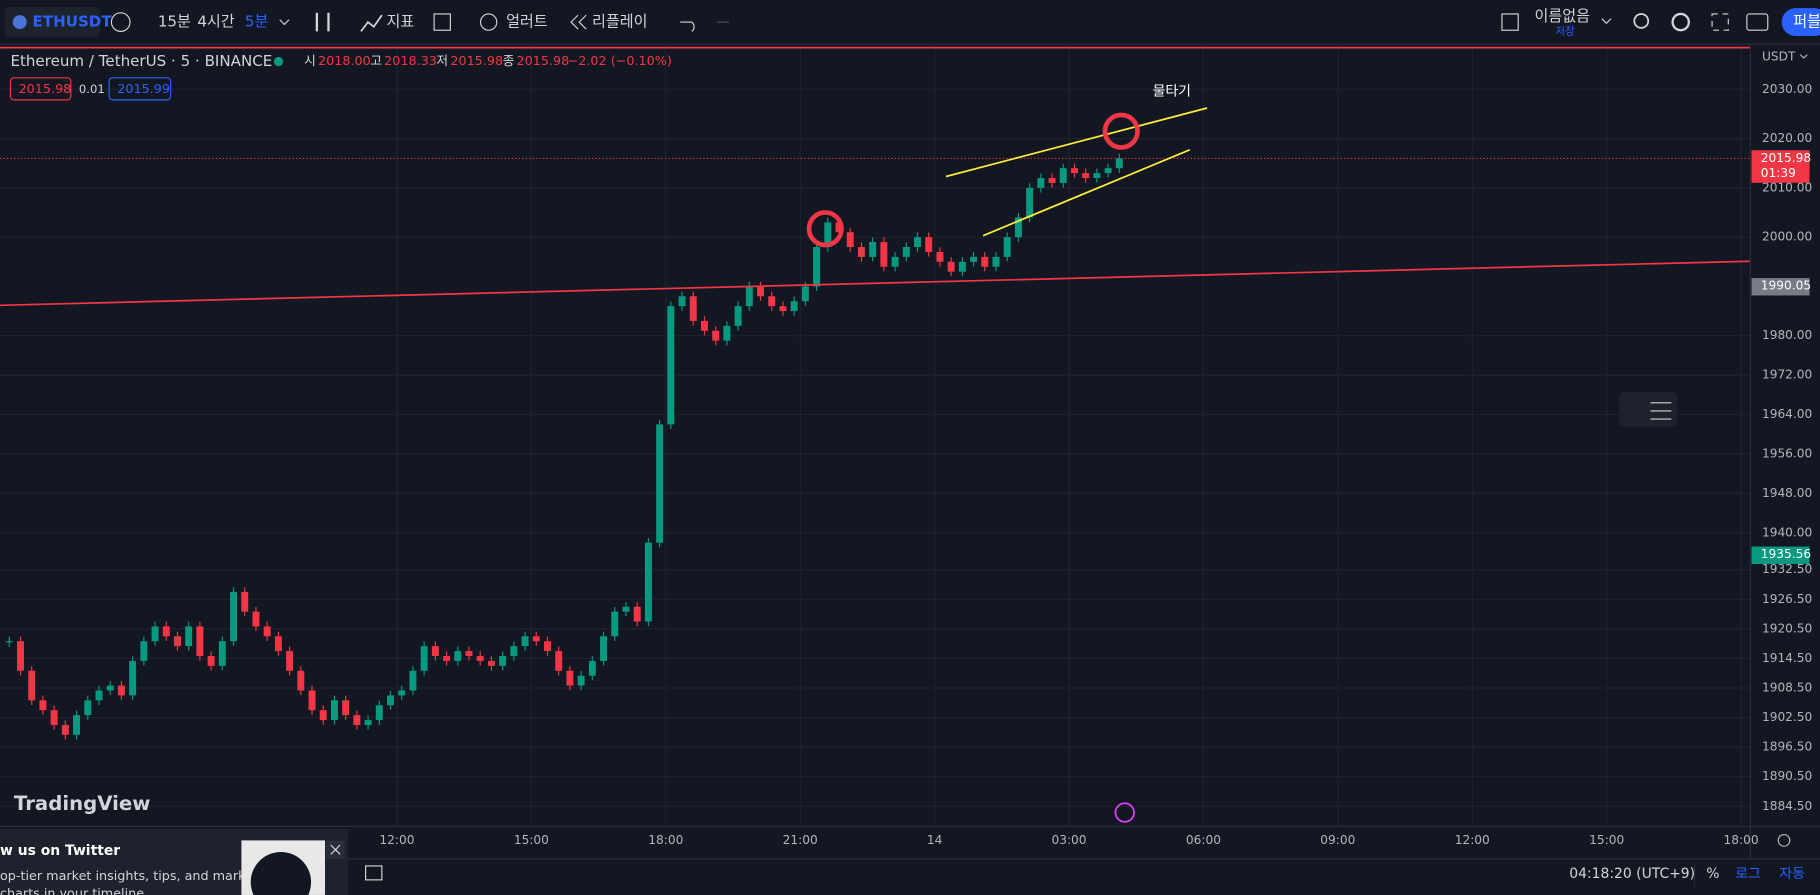  I want to click on interval-dropdown, so click(284, 22).